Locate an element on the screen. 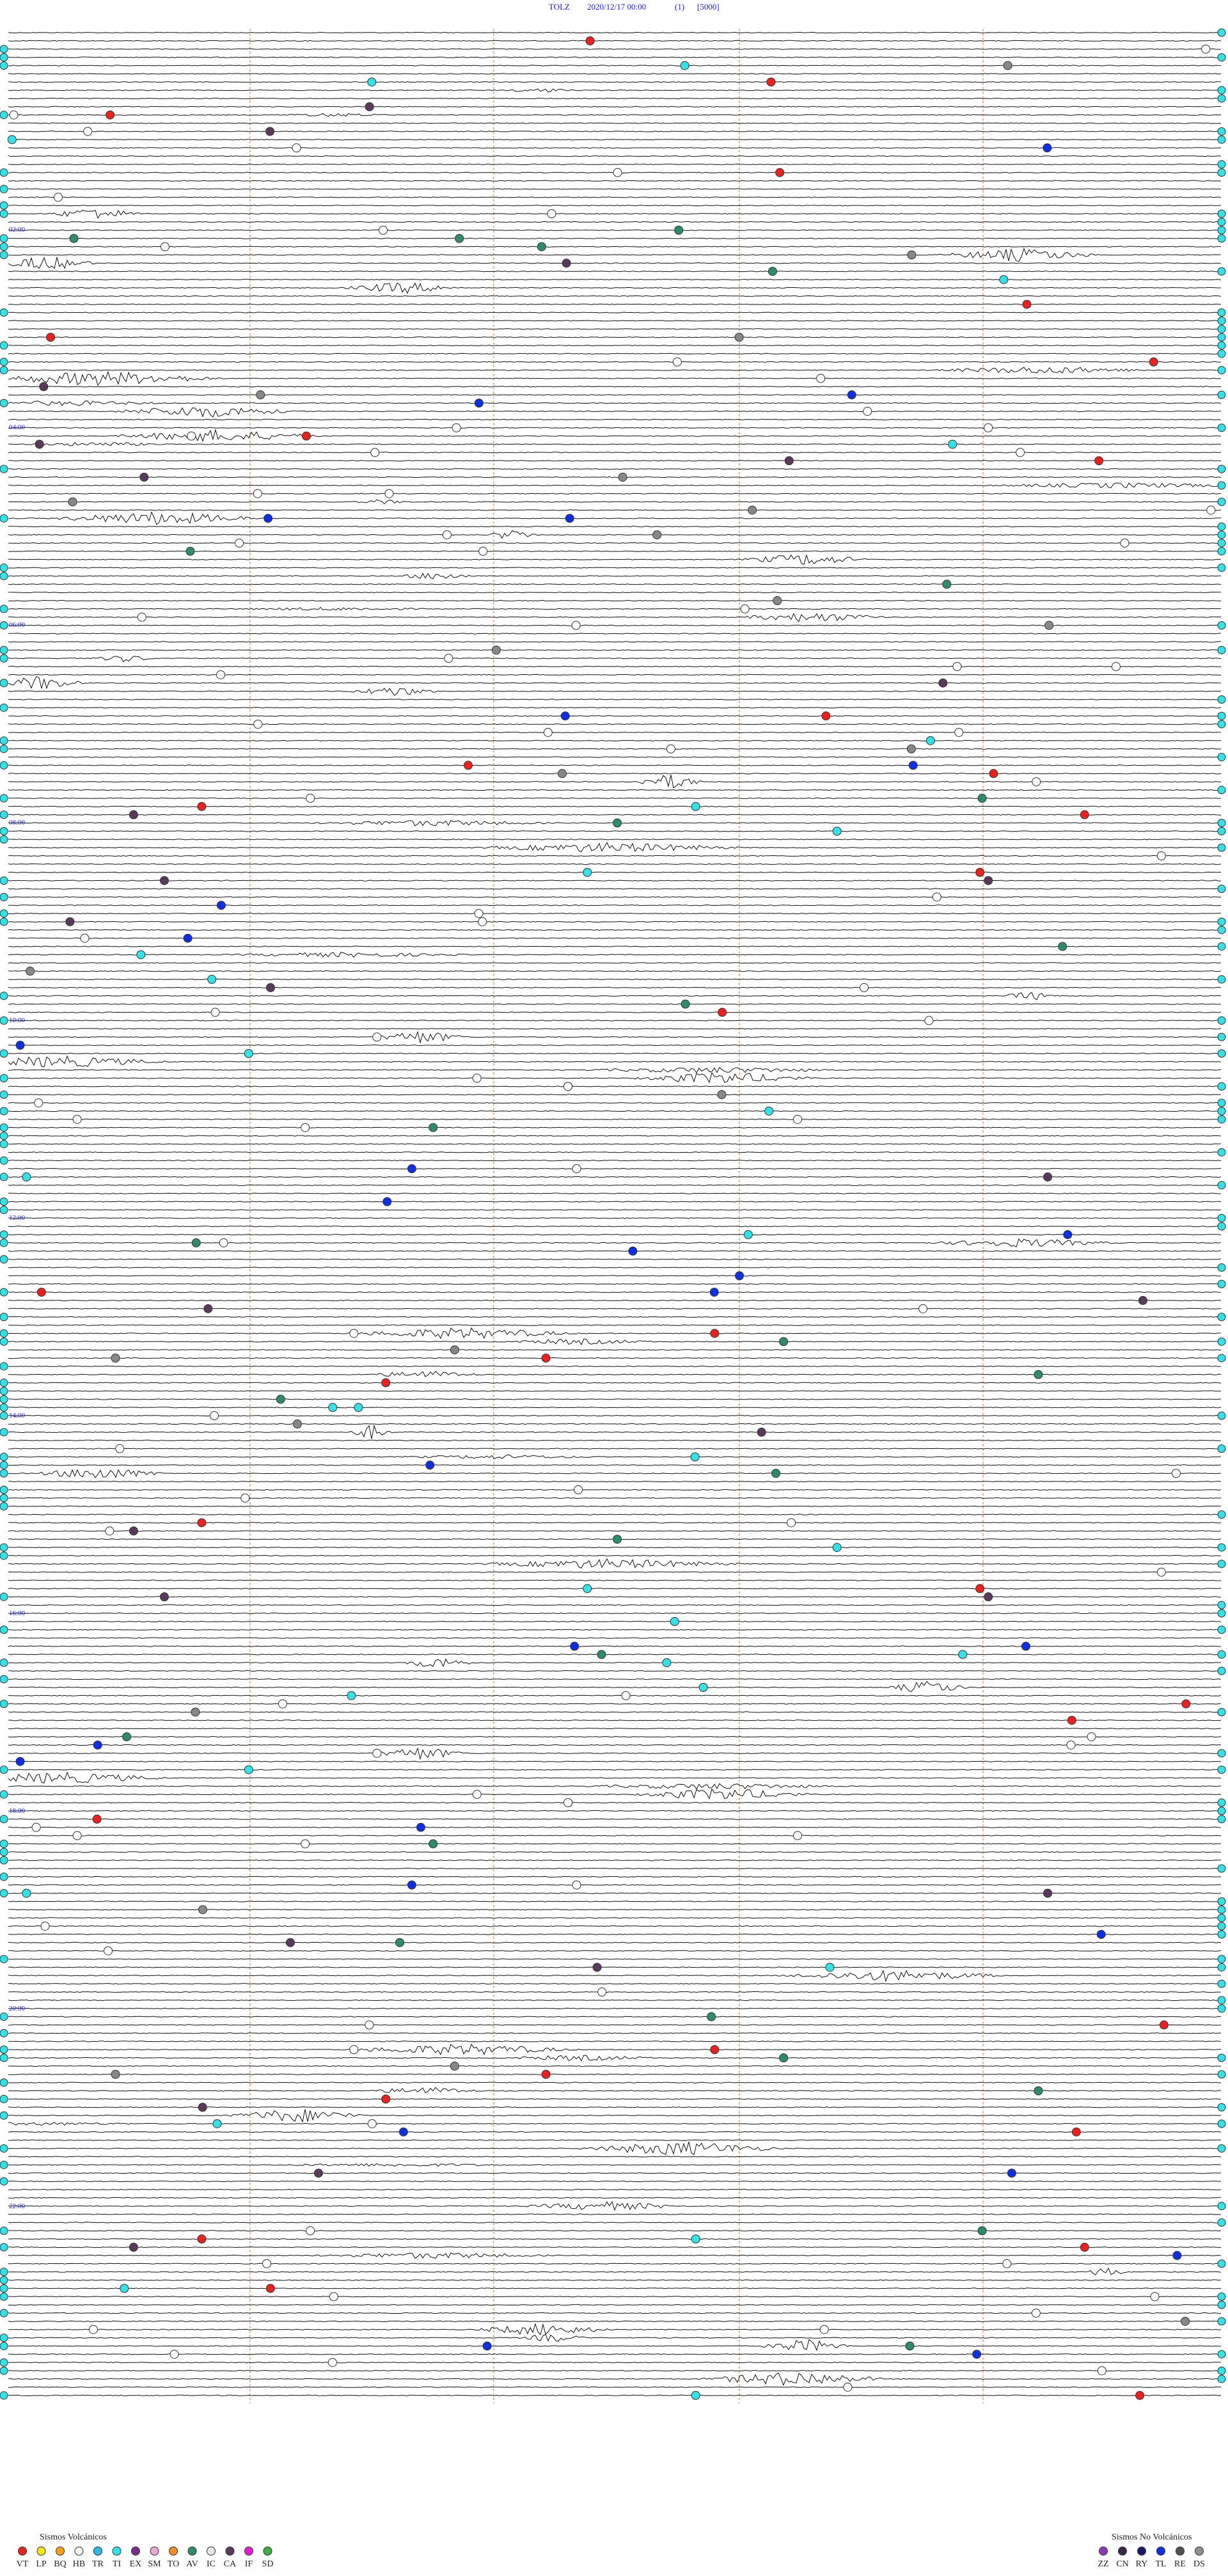 This screenshot has width=1228, height=2576. legend-label: TO is located at coordinates (173, 2564).